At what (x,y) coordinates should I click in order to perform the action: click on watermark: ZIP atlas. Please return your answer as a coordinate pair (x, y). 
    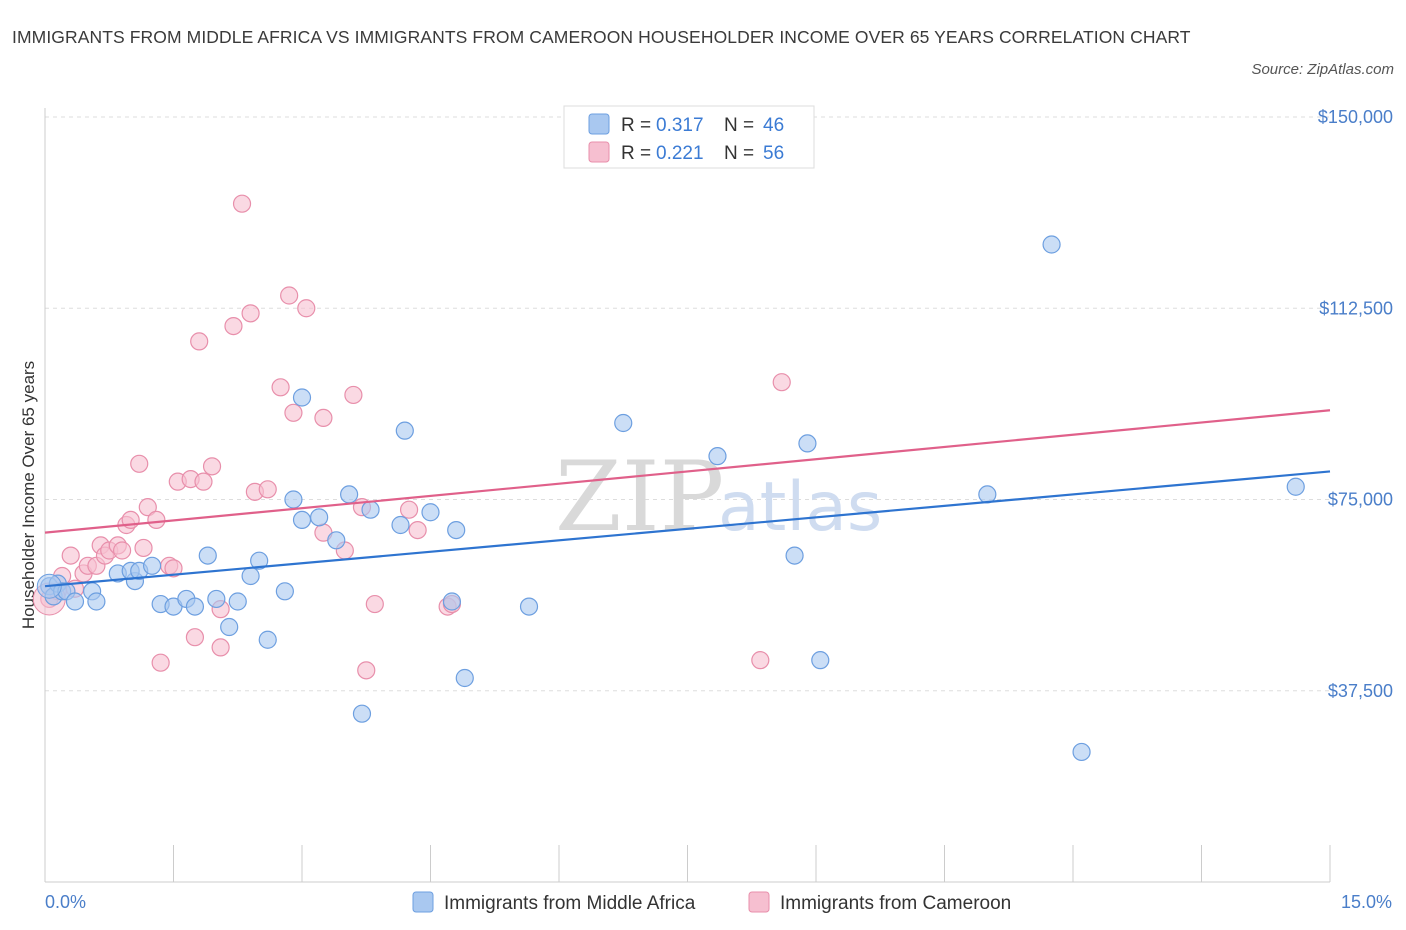
    Looking at the image, I should click on (718, 497).